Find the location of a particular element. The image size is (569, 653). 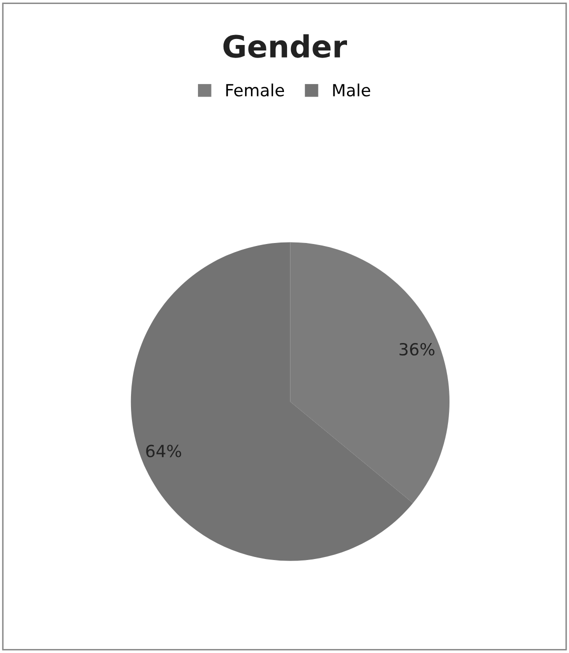

legend-label: Male is located at coordinates (351, 90).